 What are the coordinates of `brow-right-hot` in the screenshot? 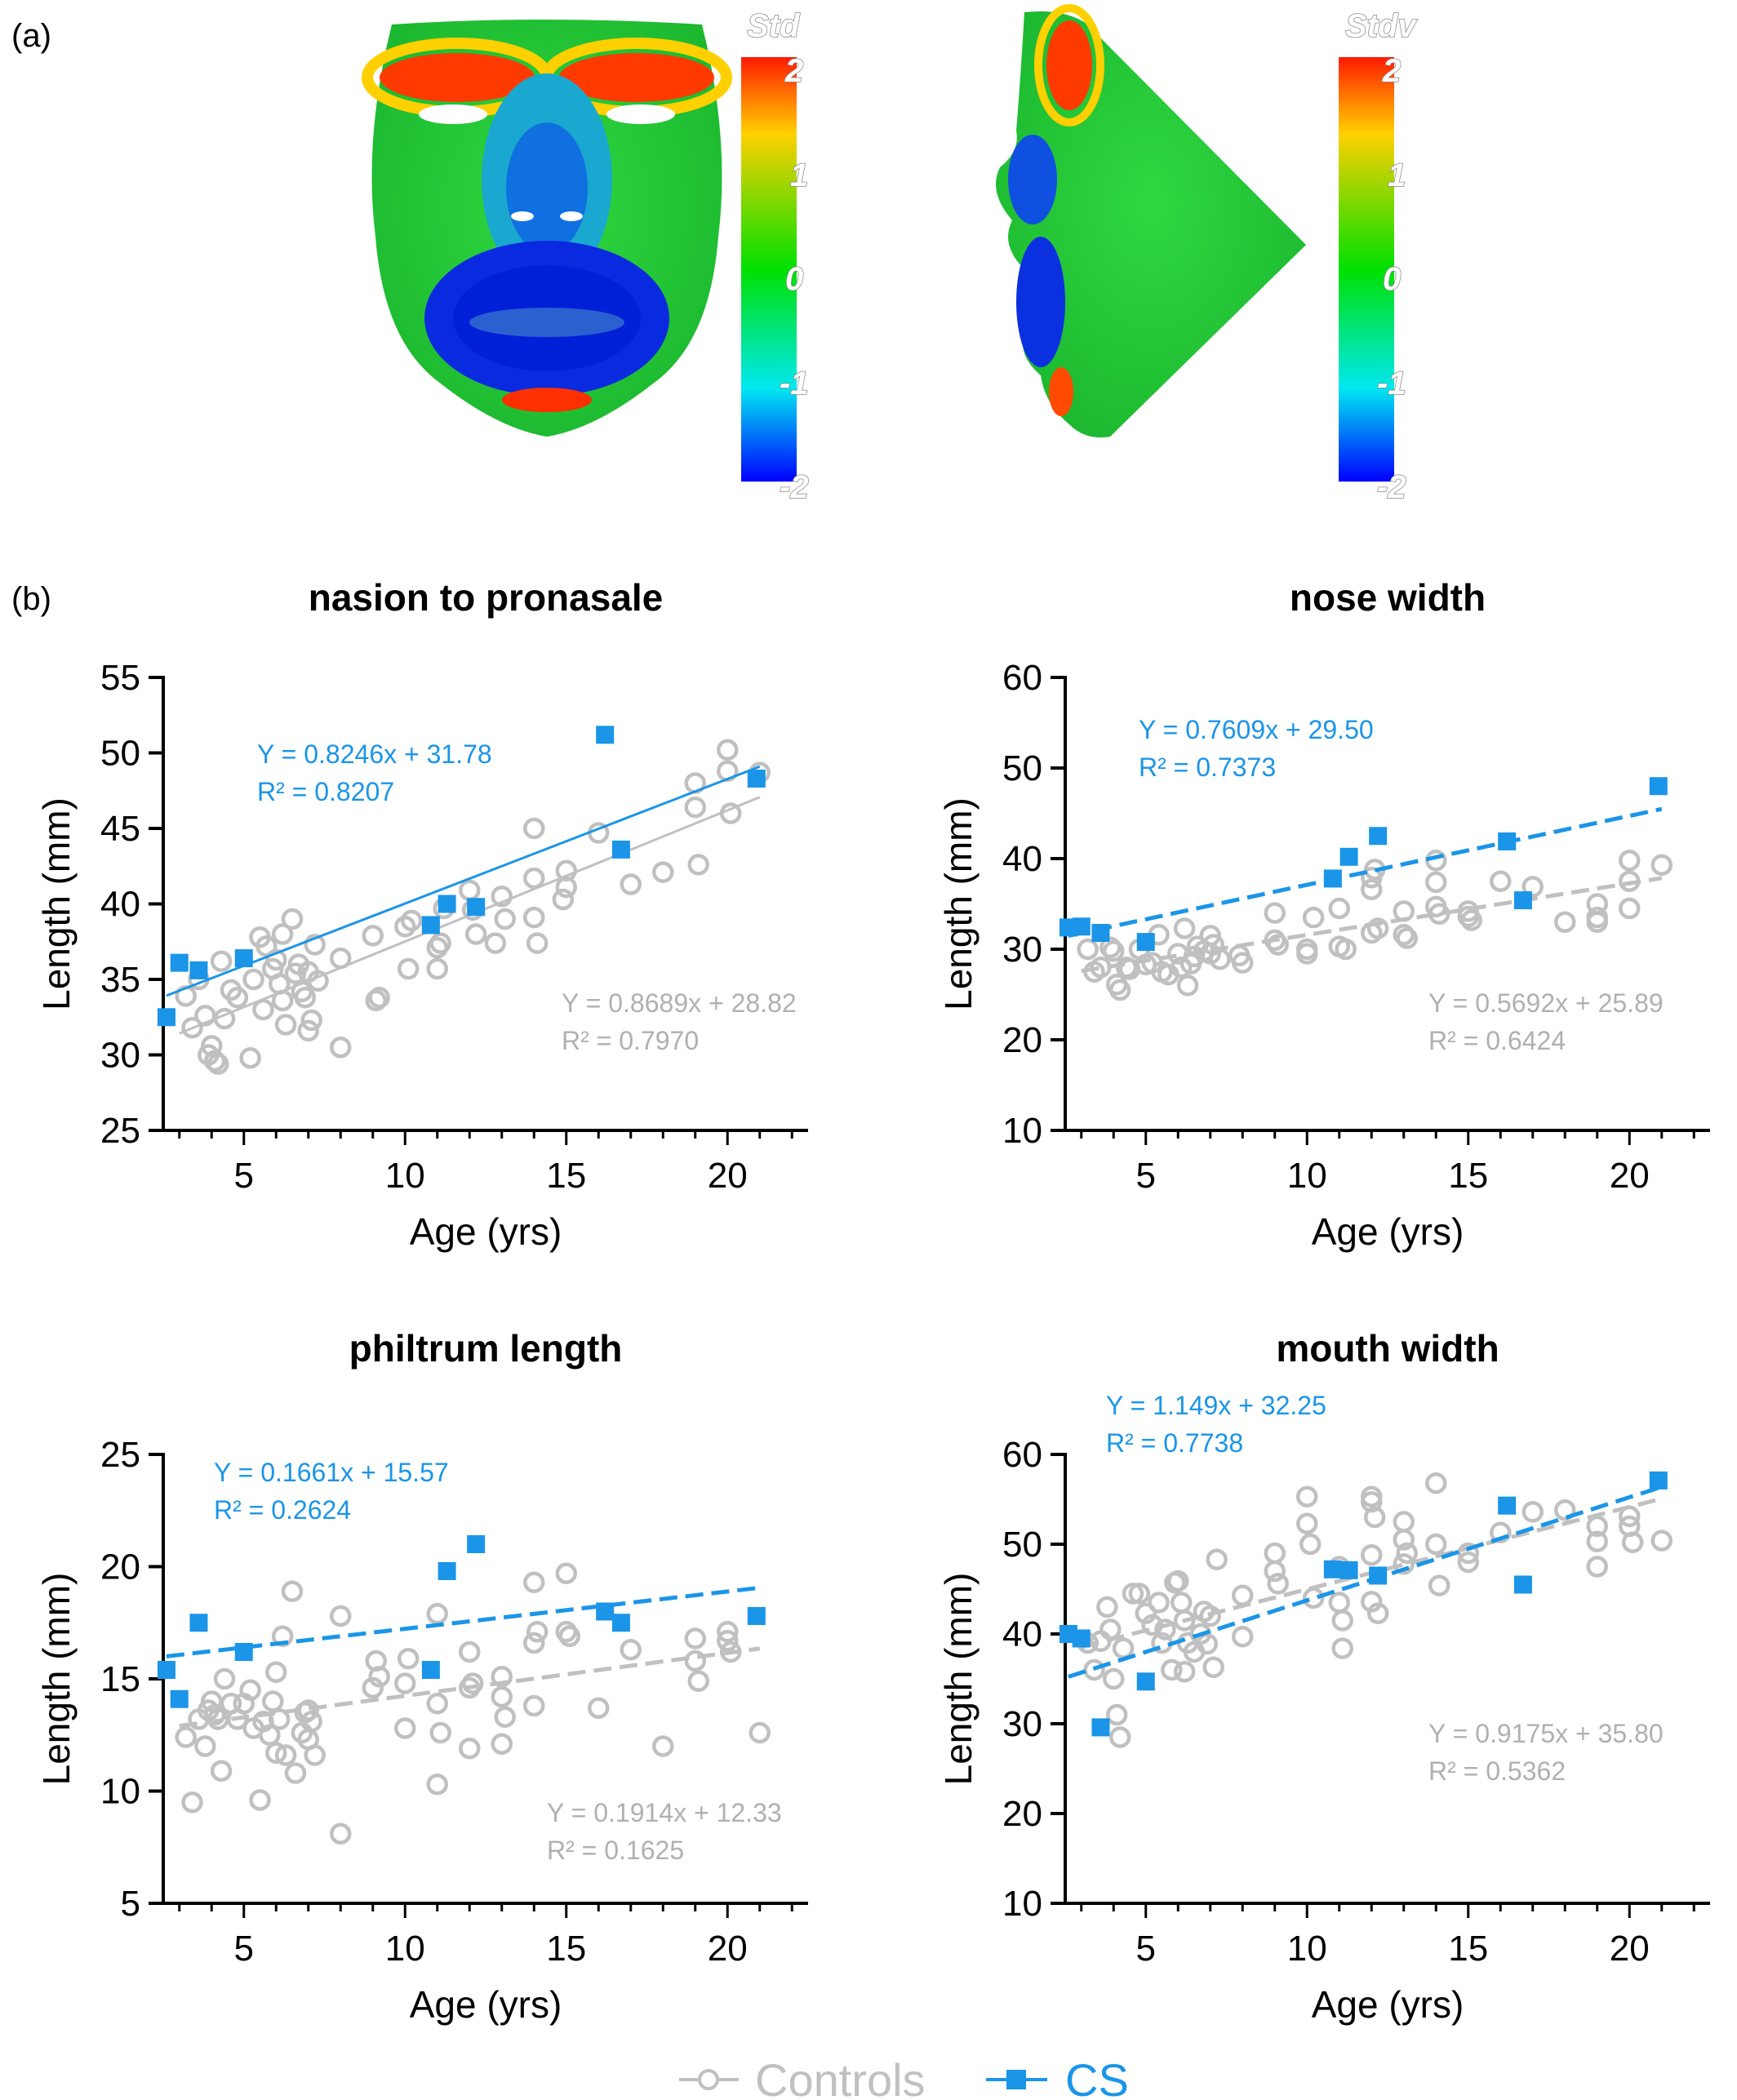 It's located at (636, 77).